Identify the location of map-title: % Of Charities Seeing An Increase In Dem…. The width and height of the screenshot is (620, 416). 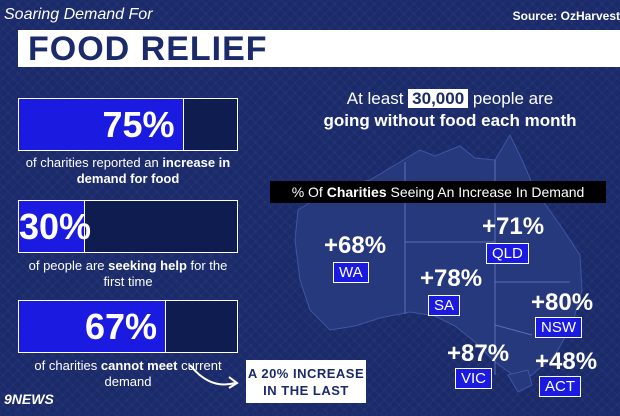
(438, 192).